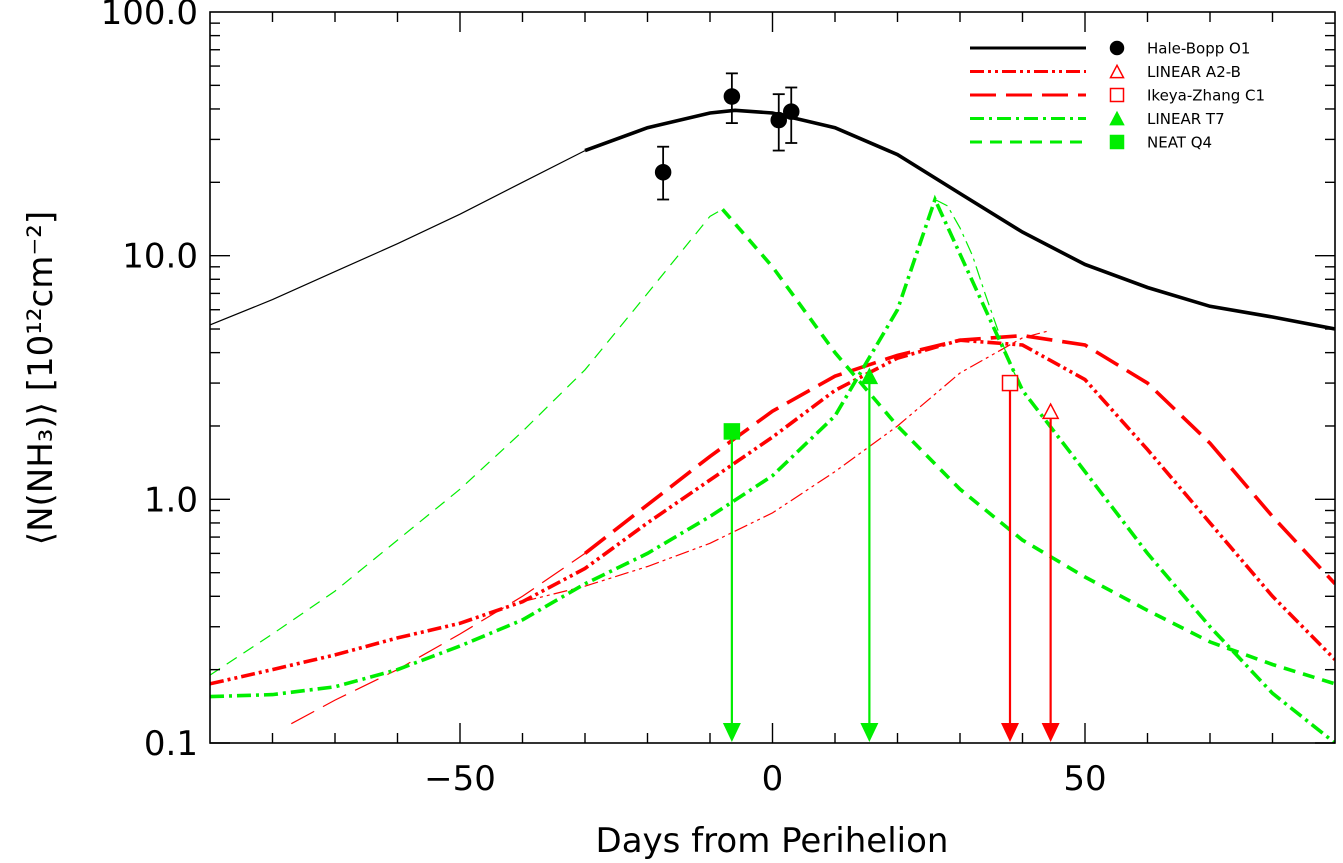 This screenshot has height=863, width=1343. What do you see at coordinates (979, 294) in the screenshot?
I see `series-linear-t7-model-thin` at bounding box center [979, 294].